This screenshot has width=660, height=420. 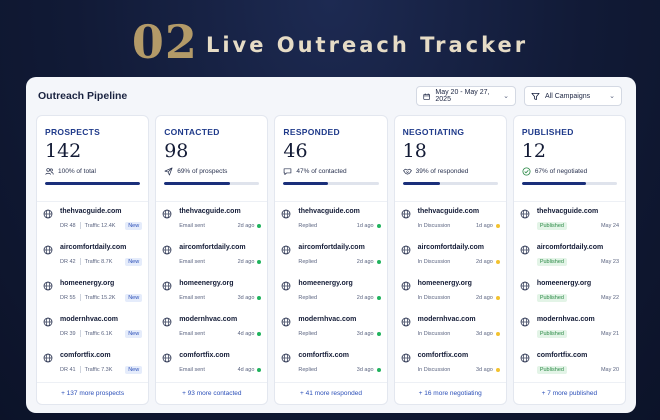 What do you see at coordinates (220, 225) in the screenshot?
I see `item-meta: Email sent 2d ago` at bounding box center [220, 225].